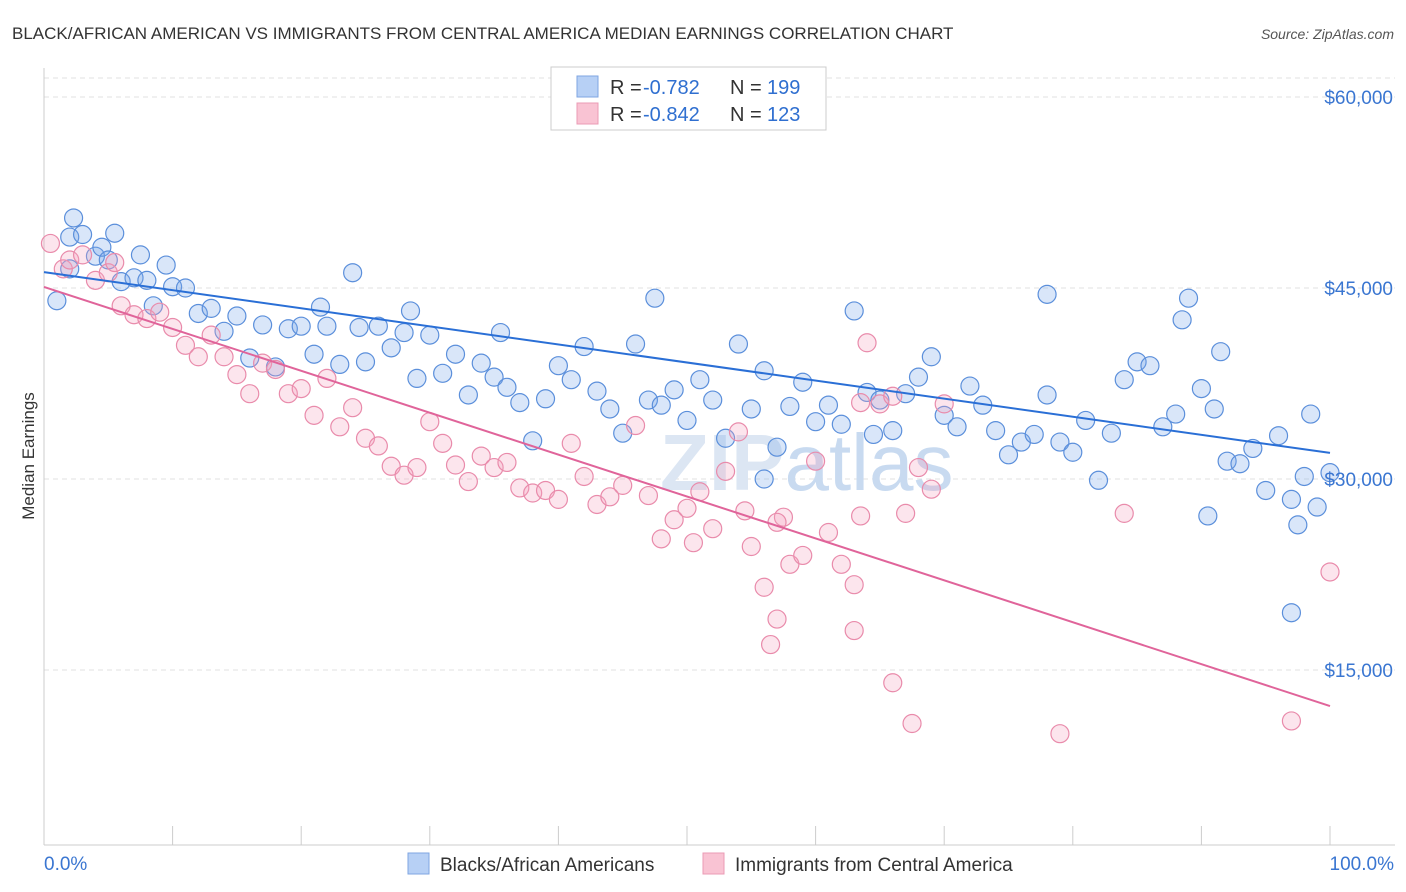 This screenshot has height=892, width=1406. What do you see at coordinates (1358, 289) in the screenshot?
I see `y-tick-label: $45,000` at bounding box center [1358, 289].